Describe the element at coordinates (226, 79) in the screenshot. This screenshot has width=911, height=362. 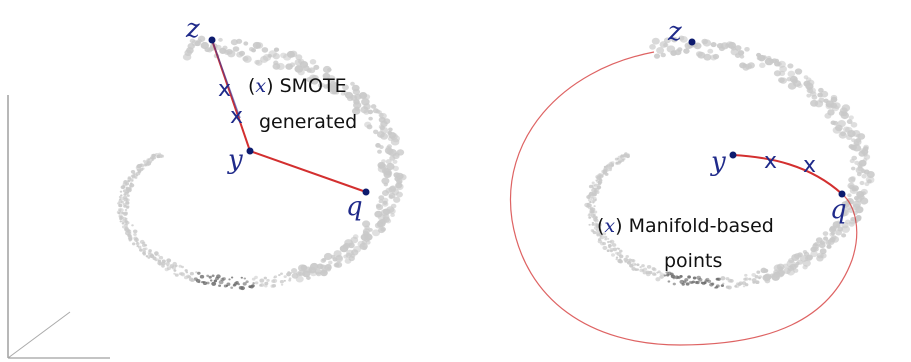
I see `smote-segment-z-y-overlay` at that location.